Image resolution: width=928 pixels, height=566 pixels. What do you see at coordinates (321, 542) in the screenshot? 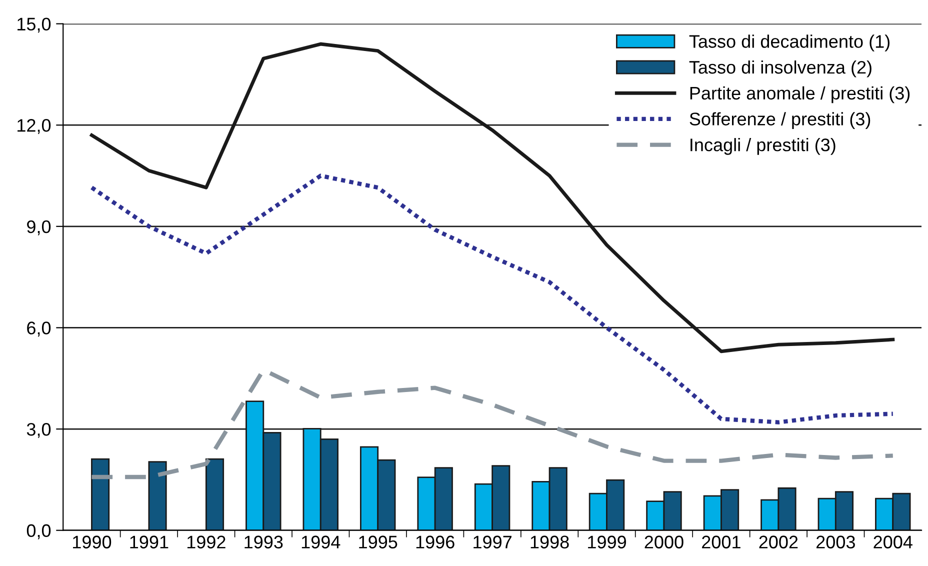
I see `x-tick-label: 1994` at bounding box center [321, 542].